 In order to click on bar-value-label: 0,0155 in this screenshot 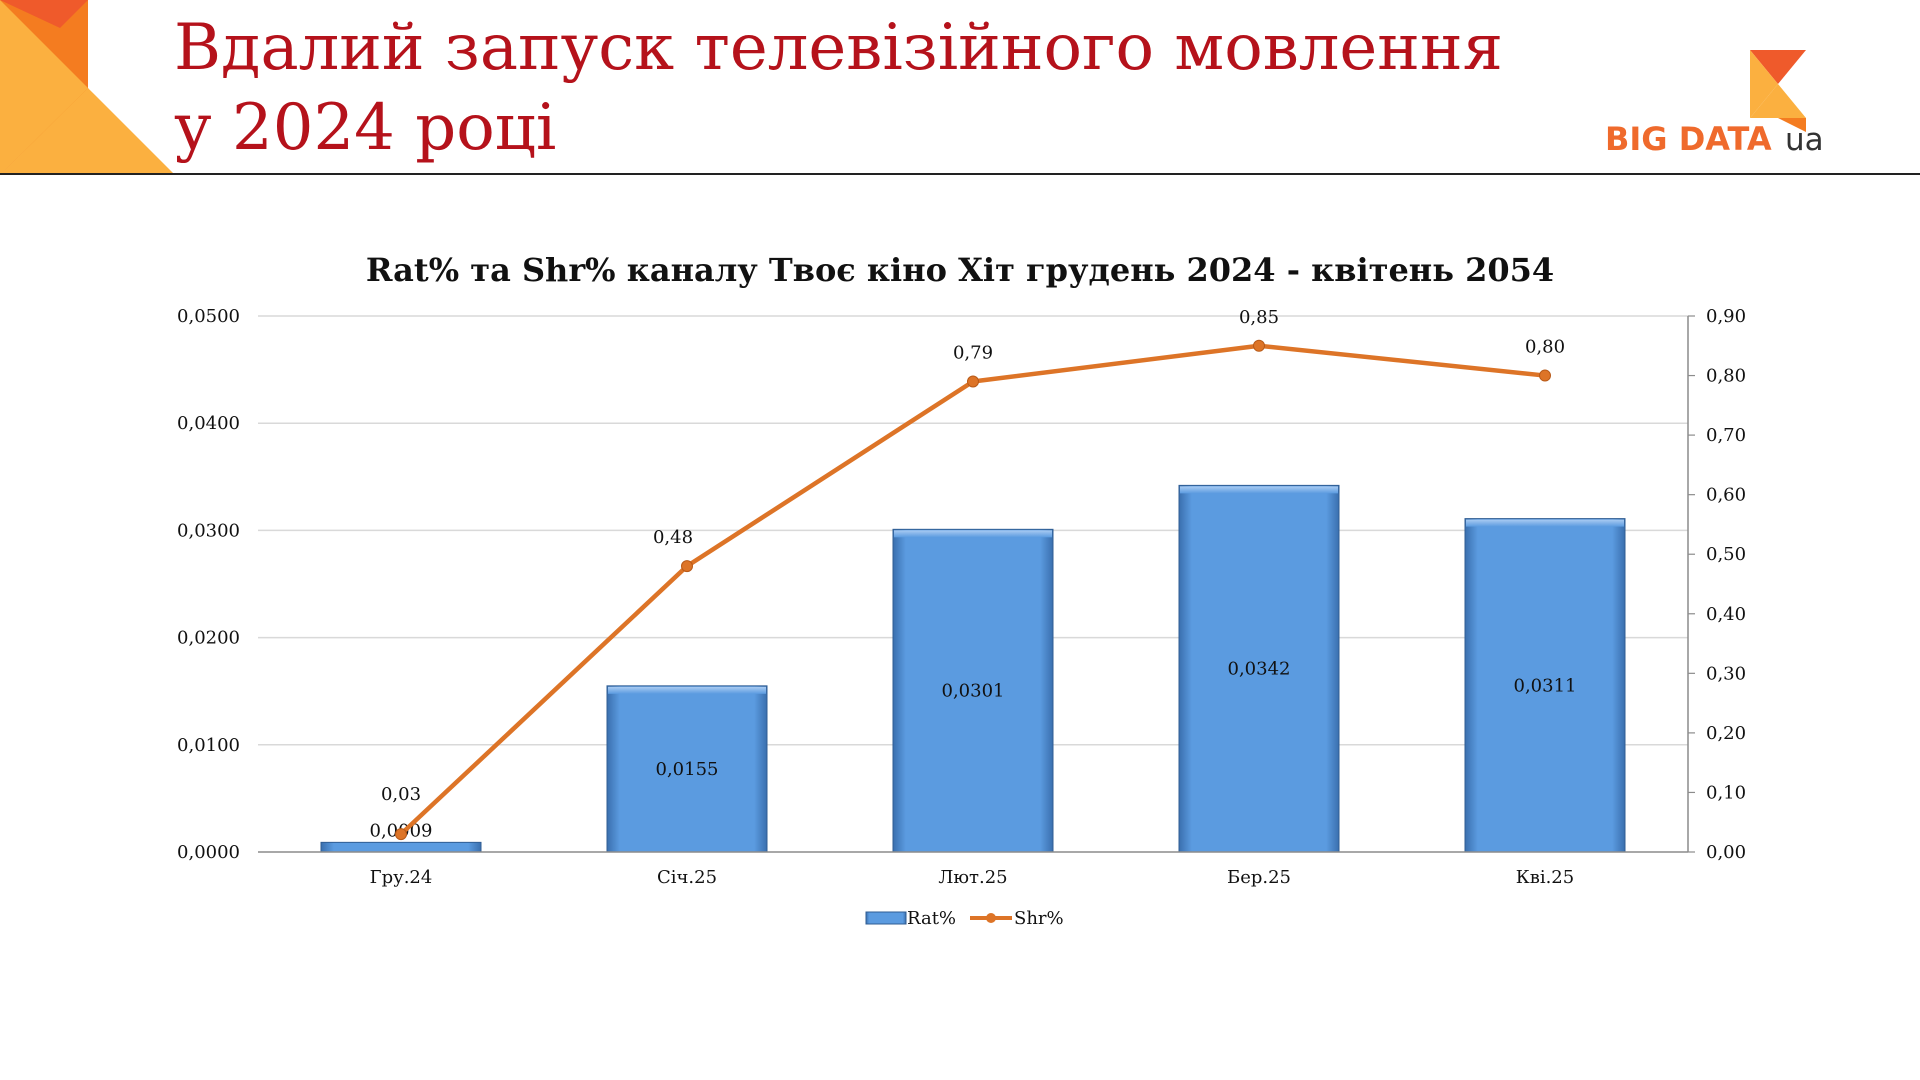, I will do `click(687, 769)`.